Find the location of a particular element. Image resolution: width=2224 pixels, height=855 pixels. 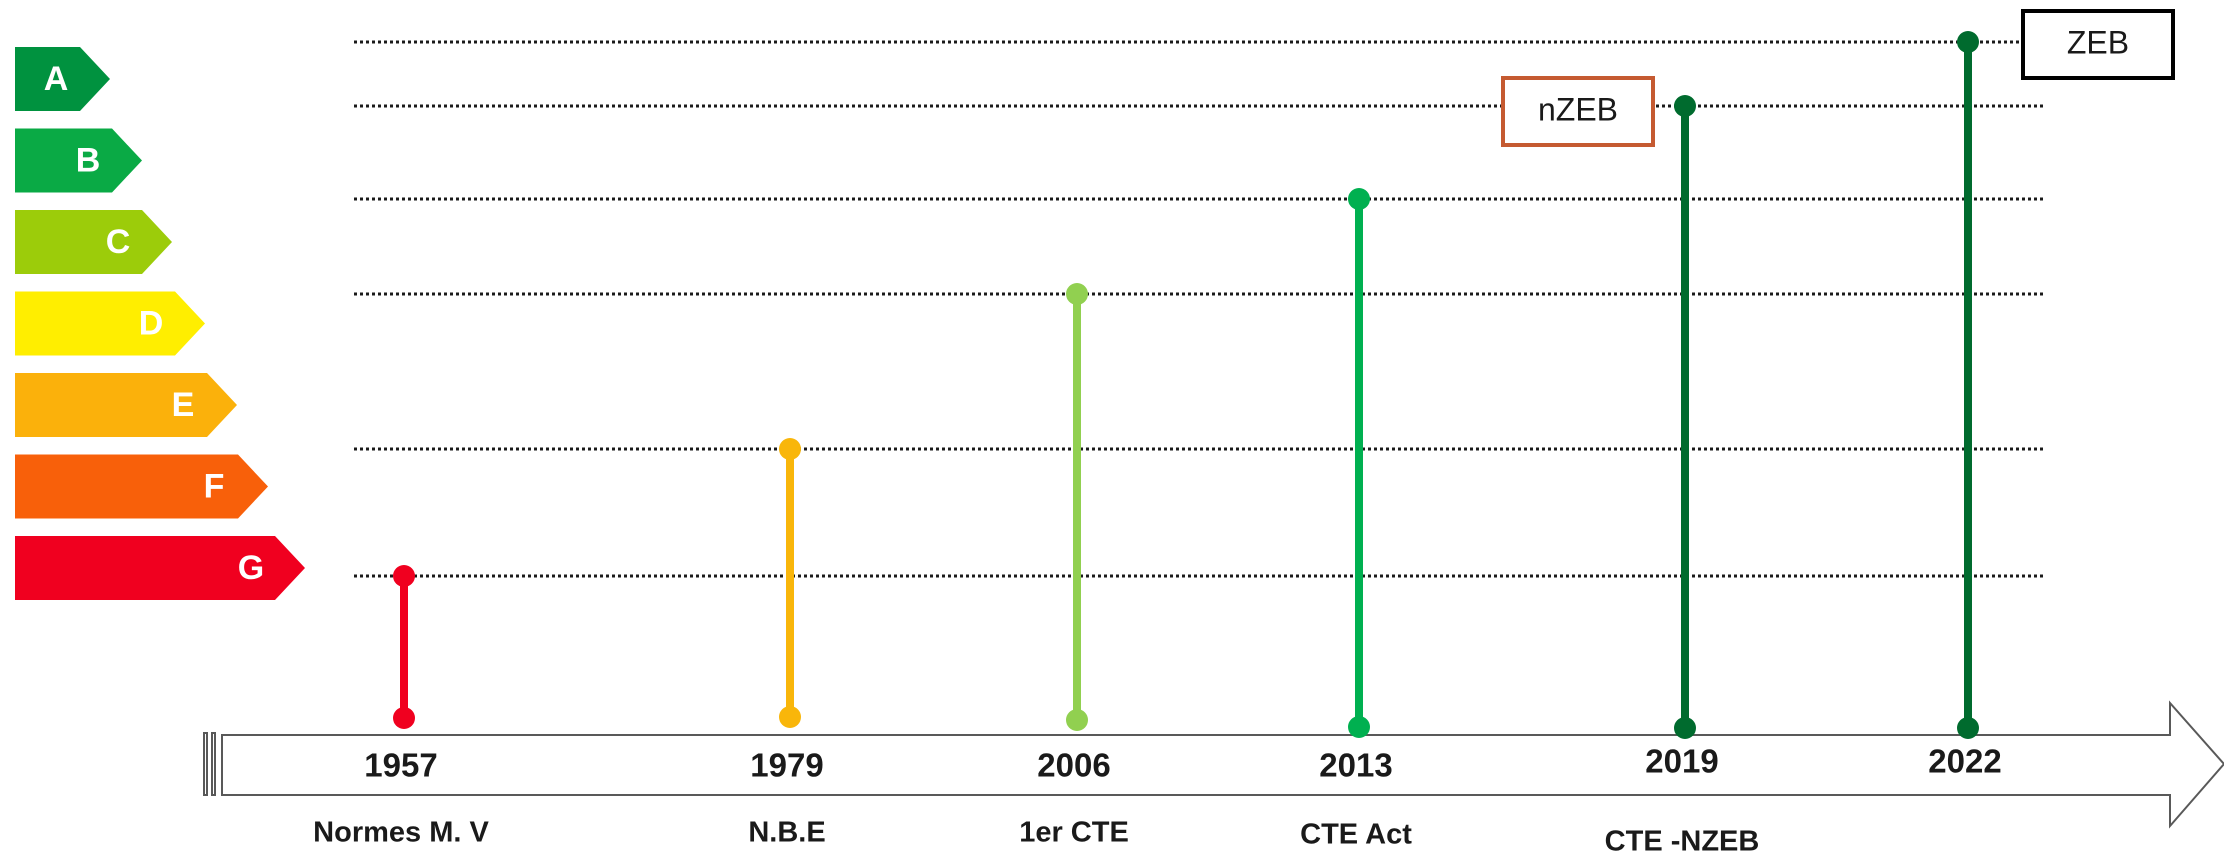

nzeb-callout-box is located at coordinates (1578, 111).